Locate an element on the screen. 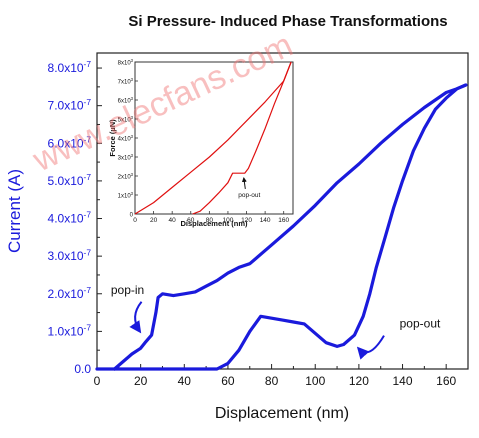  y-tick-label: 0.0 is located at coordinates (82, 369).